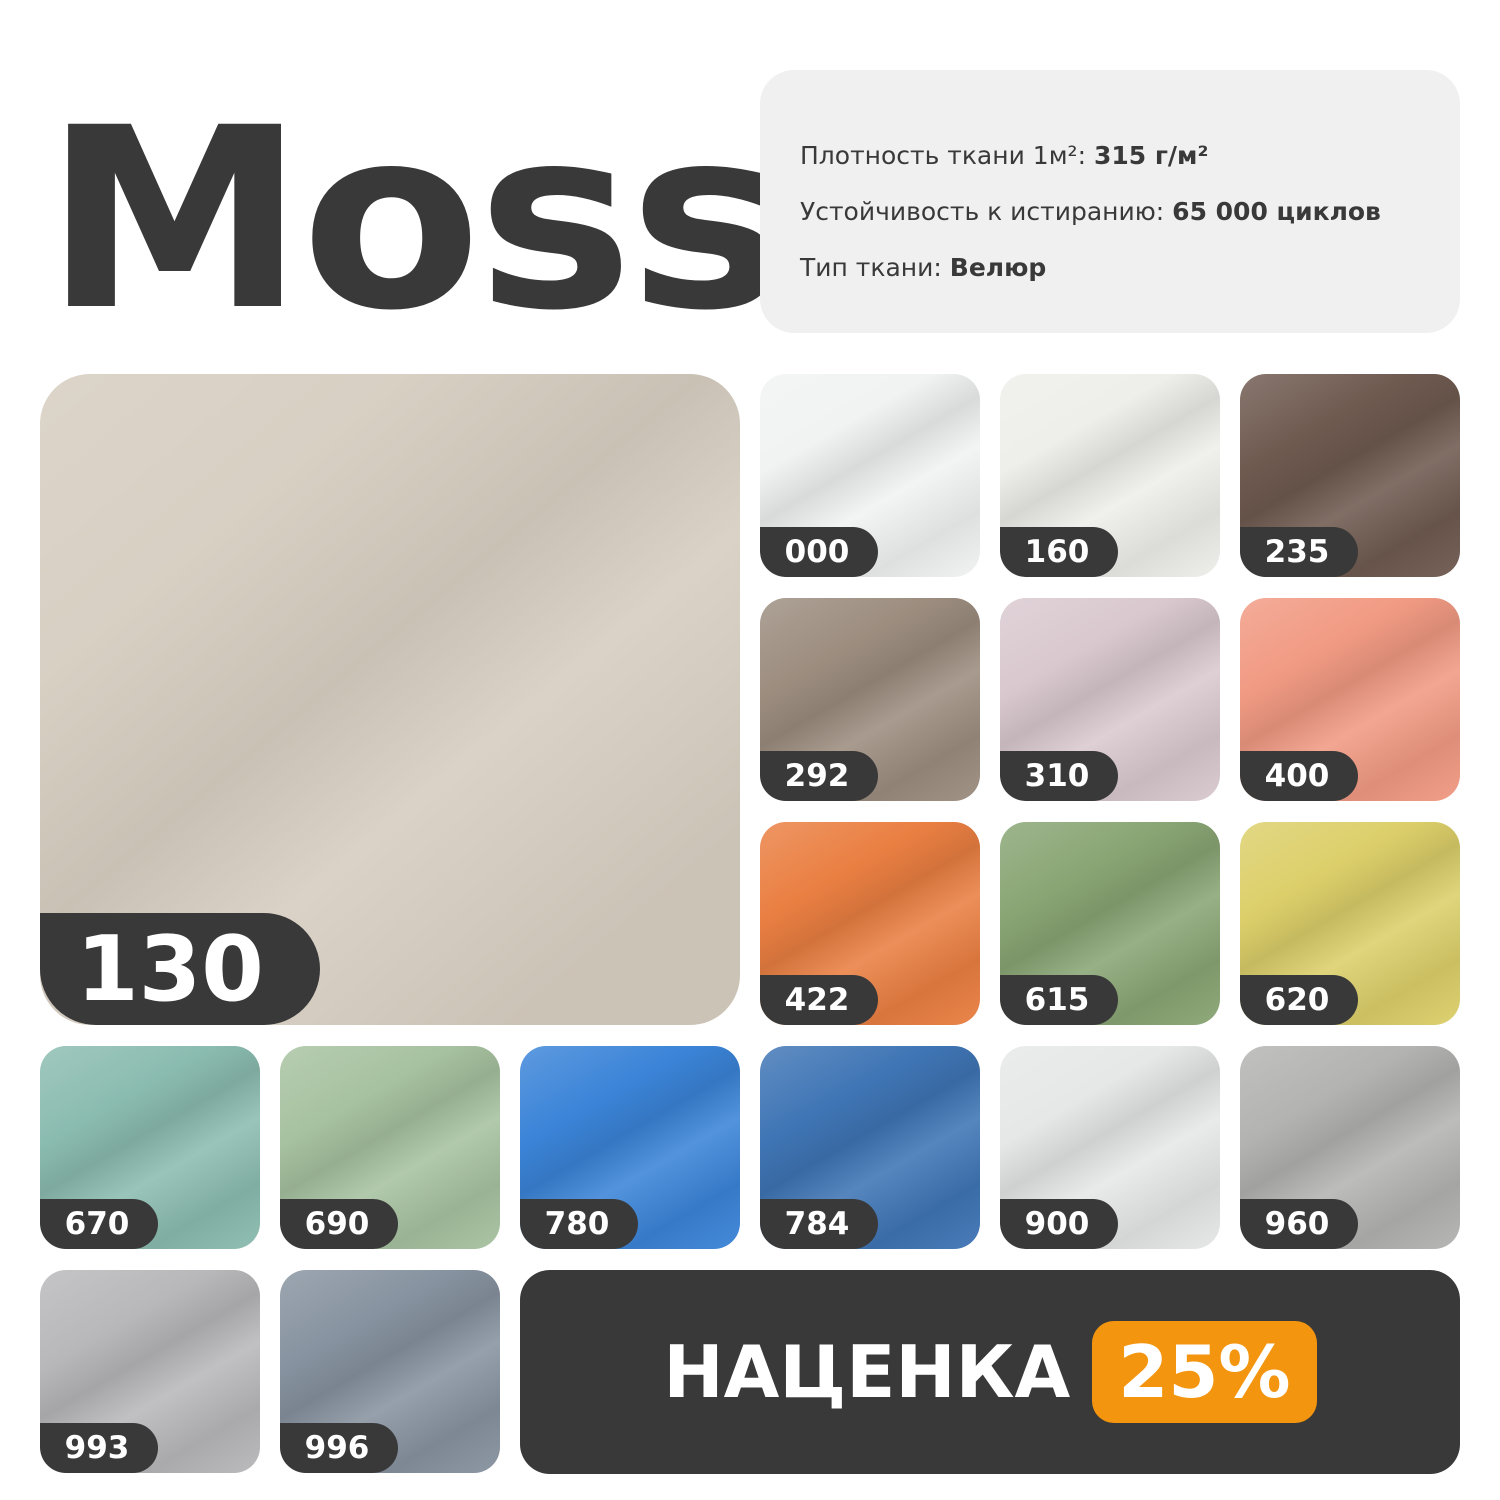 The width and height of the screenshot is (1500, 1500). What do you see at coordinates (150, 1147) in the screenshot?
I see `swatch-670: 670` at bounding box center [150, 1147].